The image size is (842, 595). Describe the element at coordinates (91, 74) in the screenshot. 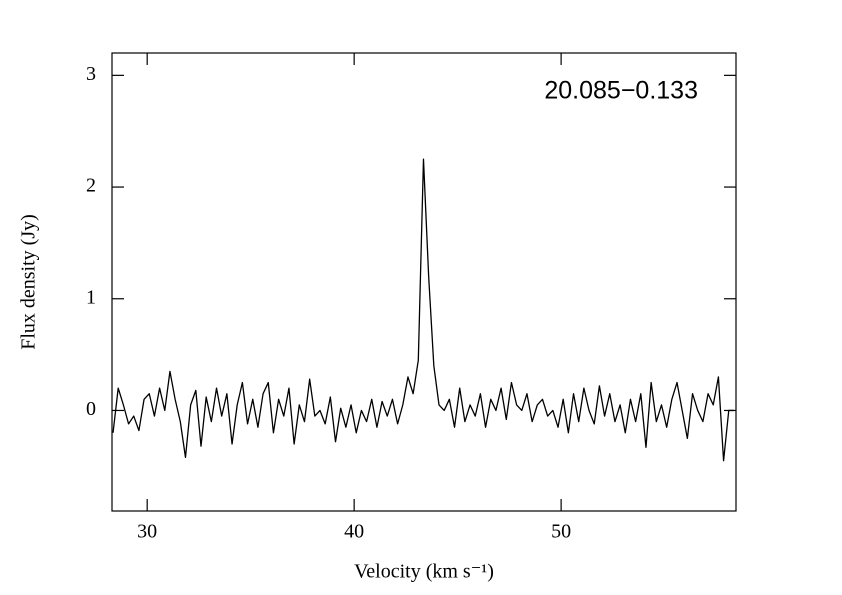

I see `y-tick-label: 3` at that location.